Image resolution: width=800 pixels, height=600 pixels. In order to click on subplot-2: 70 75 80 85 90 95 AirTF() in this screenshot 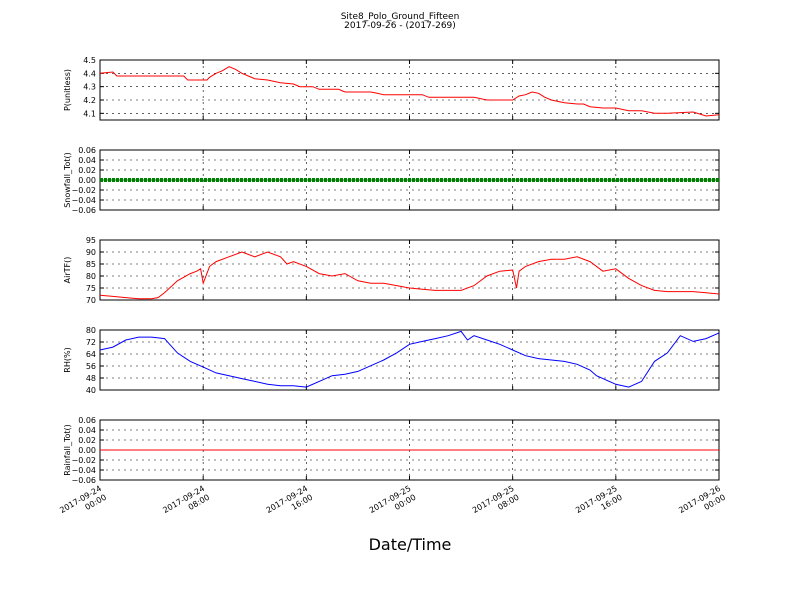, I will do `click(391, 270)`.